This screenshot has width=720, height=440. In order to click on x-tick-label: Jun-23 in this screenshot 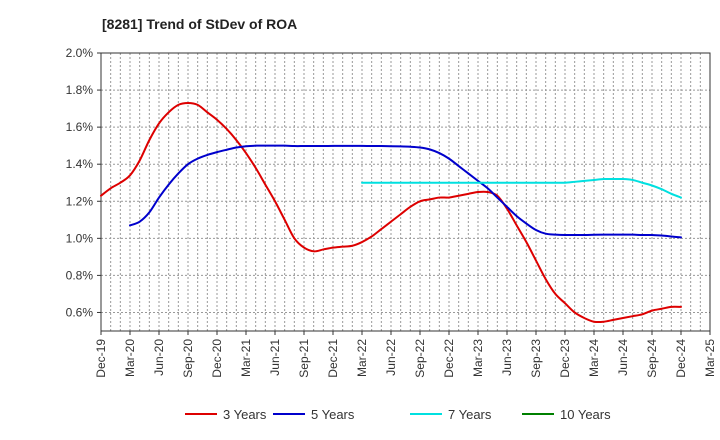, I will do `click(507, 357)`.